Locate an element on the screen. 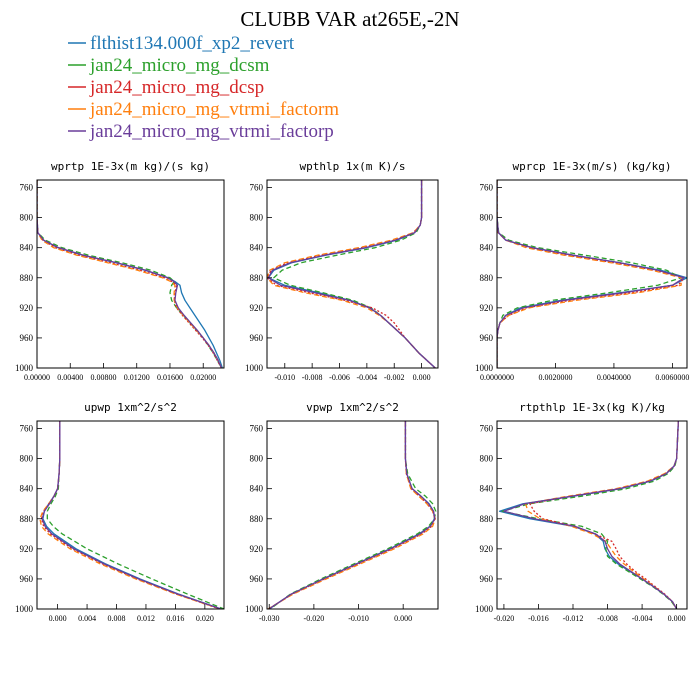 This screenshot has height=700, width=700. x-tick-label: 0.0000000 is located at coordinates (497, 377).